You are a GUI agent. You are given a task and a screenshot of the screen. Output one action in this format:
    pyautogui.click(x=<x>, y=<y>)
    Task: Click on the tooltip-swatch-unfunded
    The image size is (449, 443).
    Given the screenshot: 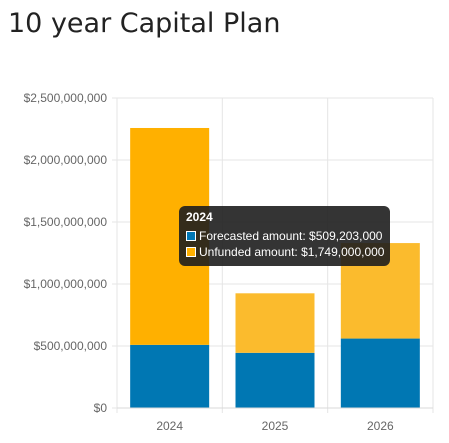 What is the action you would take?
    pyautogui.click(x=191, y=252)
    